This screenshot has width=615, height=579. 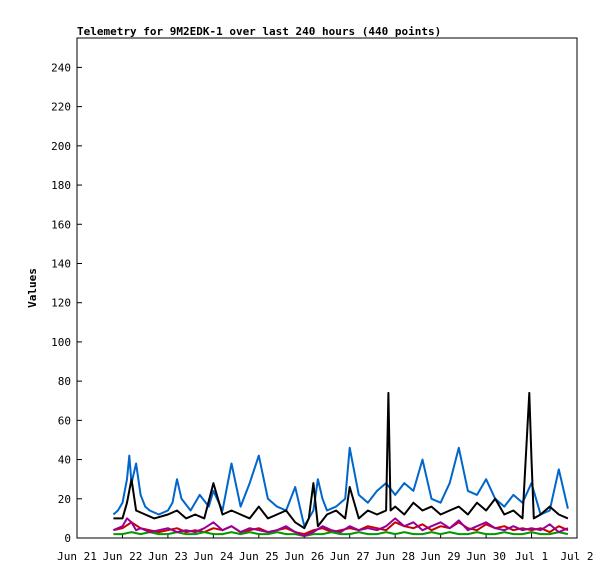 I want to click on y-tick-label: 40, so click(x=64, y=460).